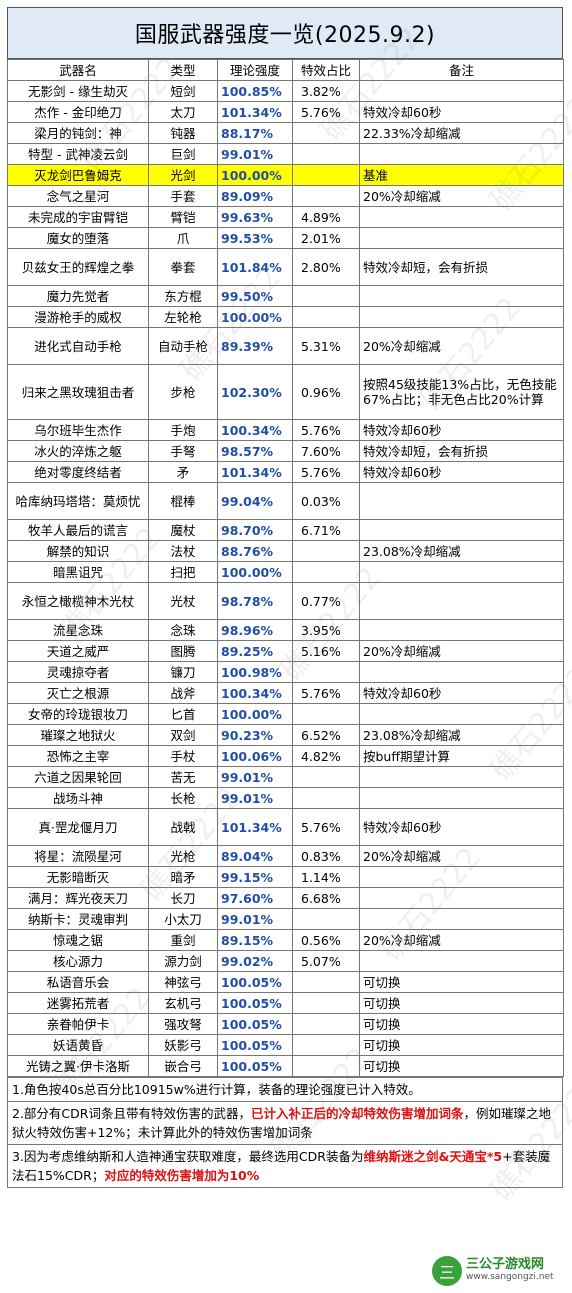  I want to click on cell-strength: 88.76%, so click(255, 551).